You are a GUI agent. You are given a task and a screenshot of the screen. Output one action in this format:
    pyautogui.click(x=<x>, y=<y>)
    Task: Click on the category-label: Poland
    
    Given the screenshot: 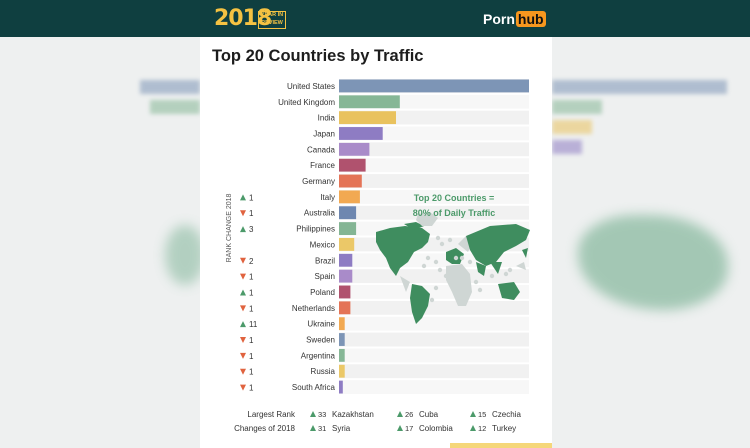 What is the action you would take?
    pyautogui.click(x=322, y=292)
    